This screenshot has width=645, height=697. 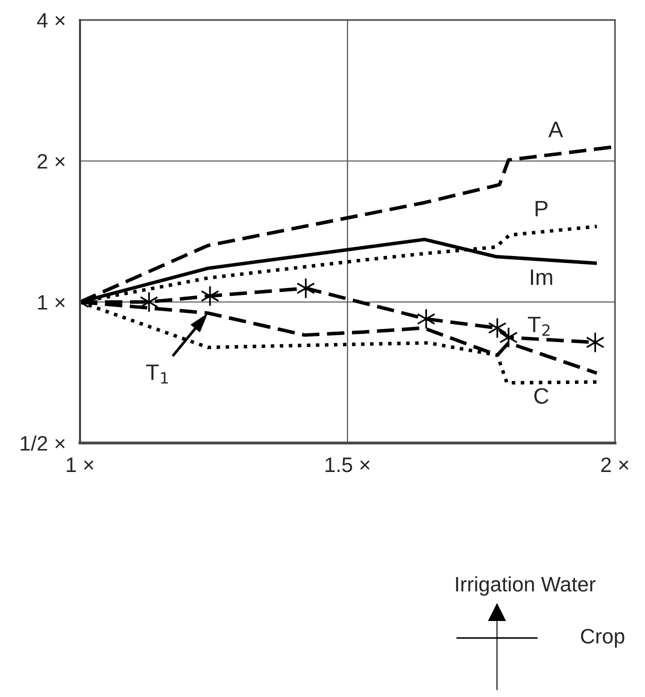 I want to click on text: Crop, so click(x=602, y=638).